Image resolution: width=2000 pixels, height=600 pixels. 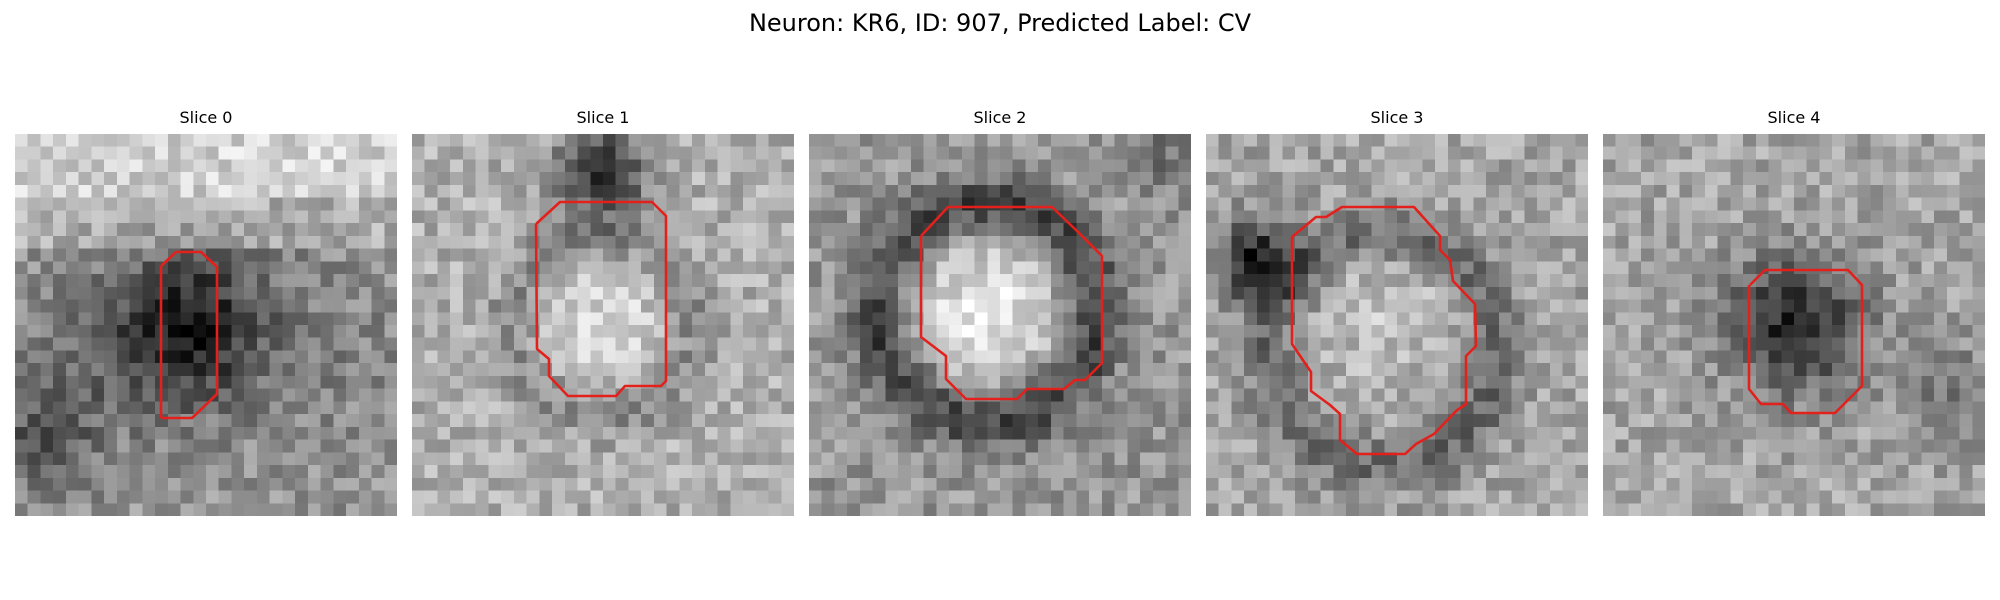 I want to click on slice-panel-0: Slice 0, so click(x=206, y=312).